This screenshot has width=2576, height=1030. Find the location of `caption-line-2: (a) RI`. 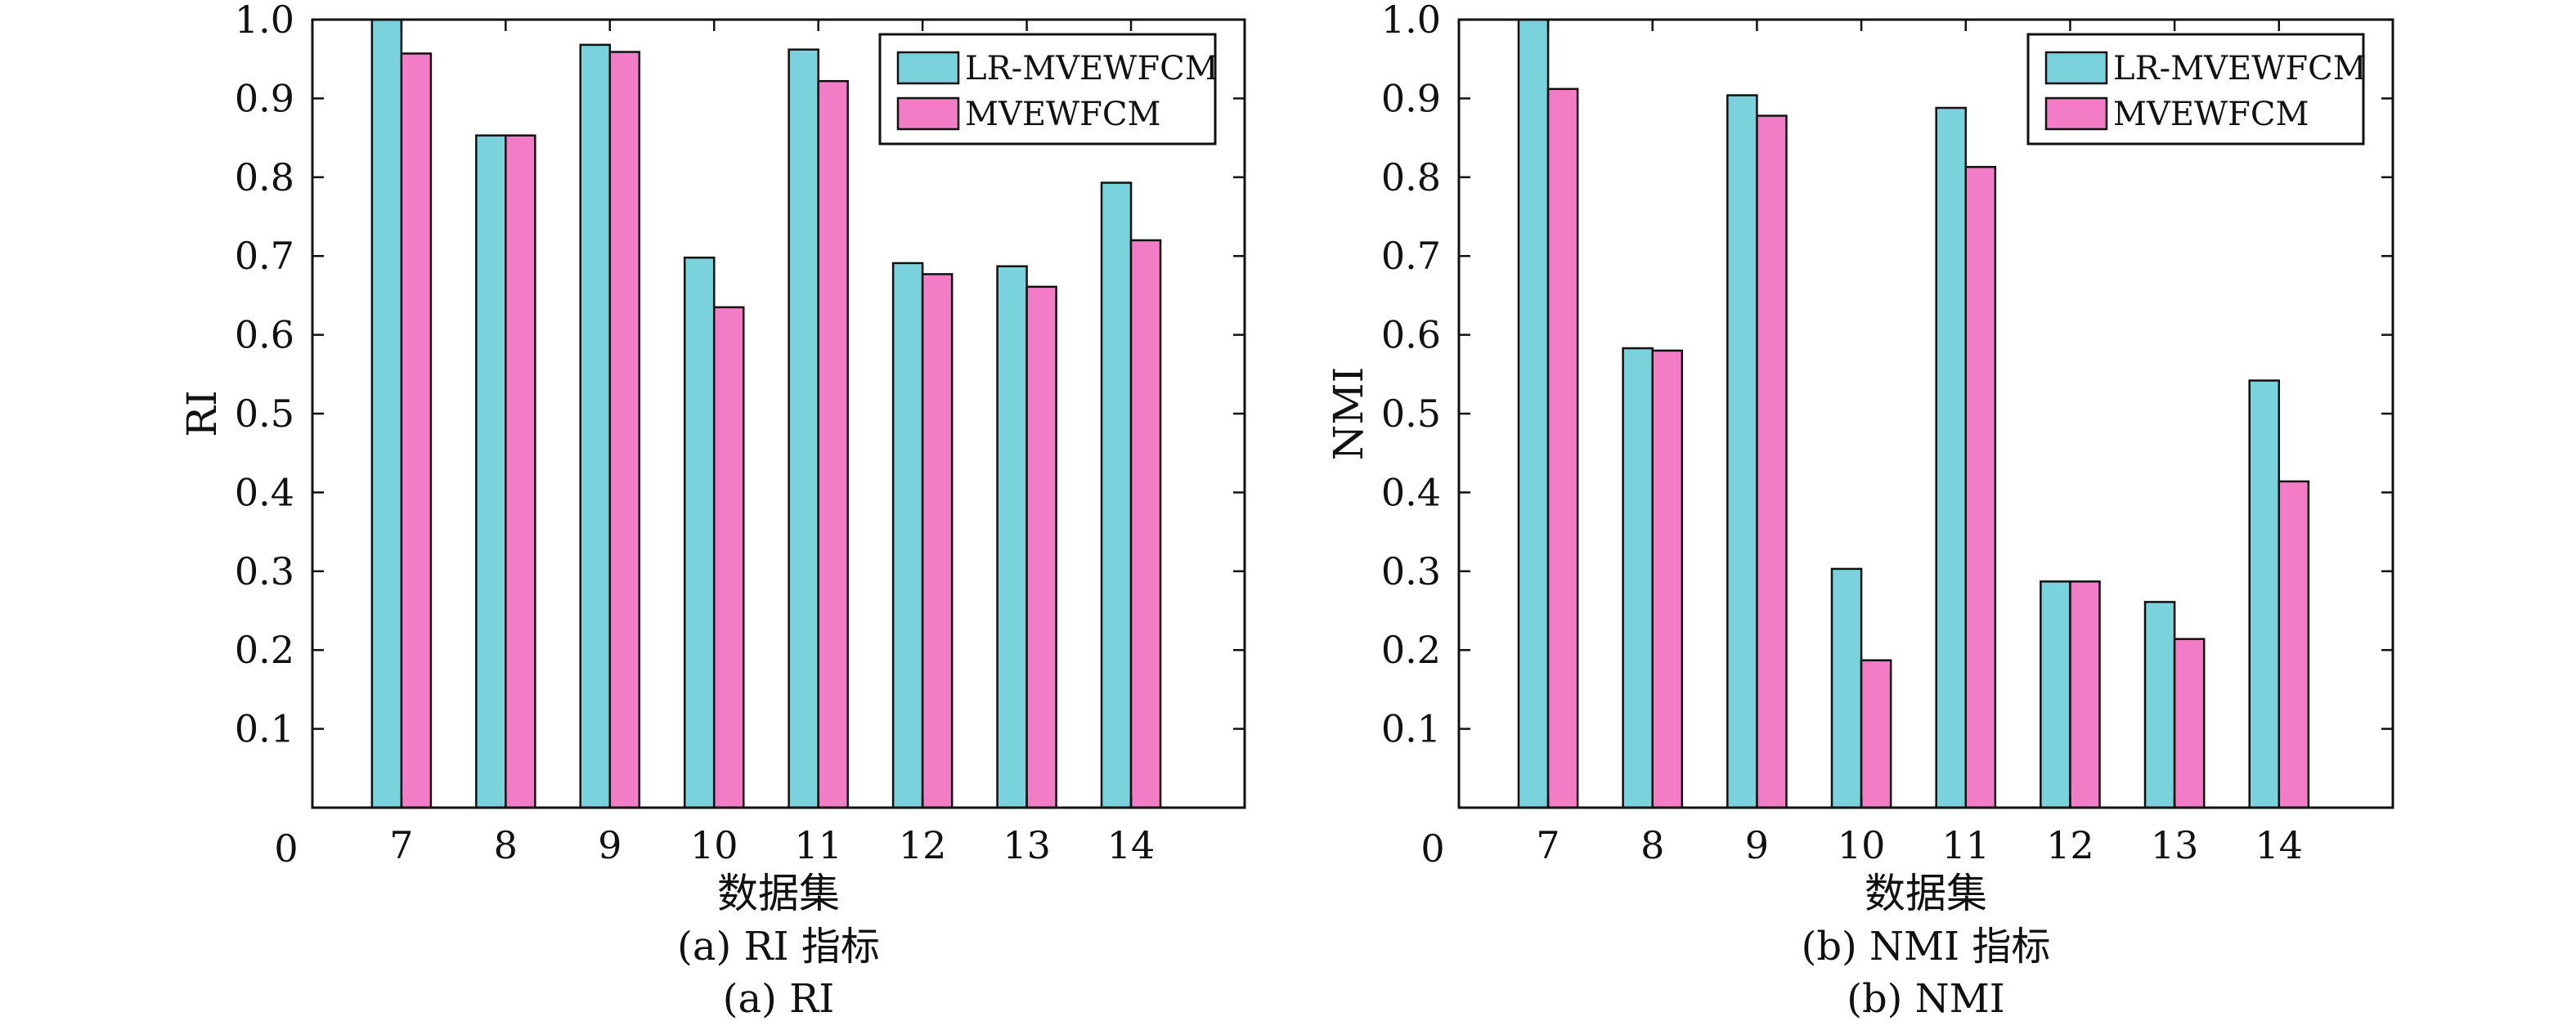

caption-line-2: (a) RI is located at coordinates (778, 999).